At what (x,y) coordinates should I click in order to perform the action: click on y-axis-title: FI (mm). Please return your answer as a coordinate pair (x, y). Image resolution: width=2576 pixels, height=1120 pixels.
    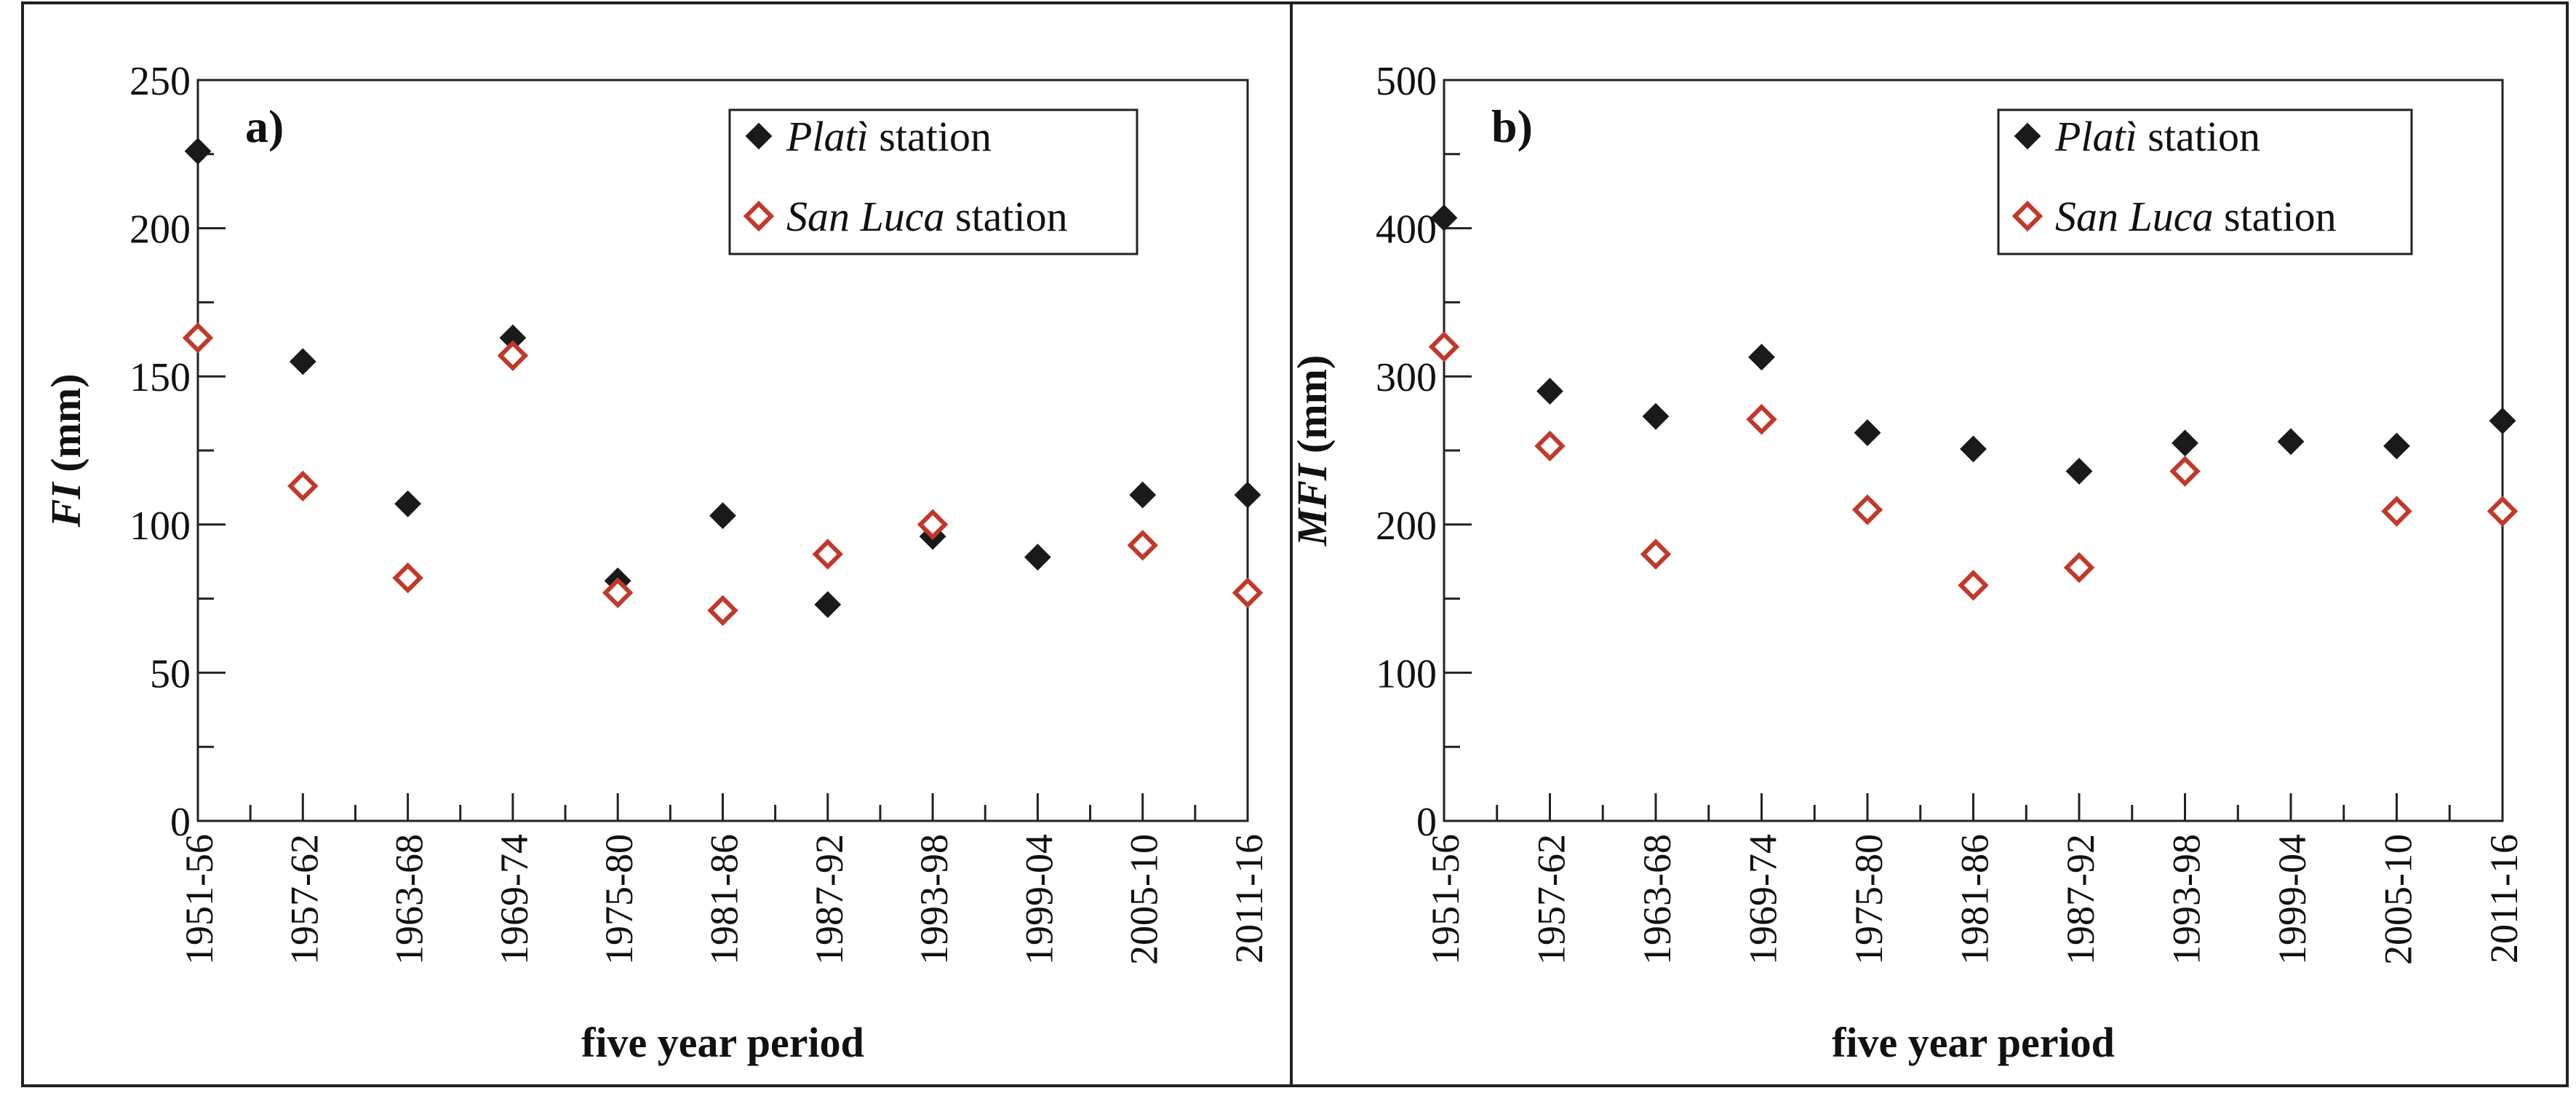
    Looking at the image, I should click on (65, 450).